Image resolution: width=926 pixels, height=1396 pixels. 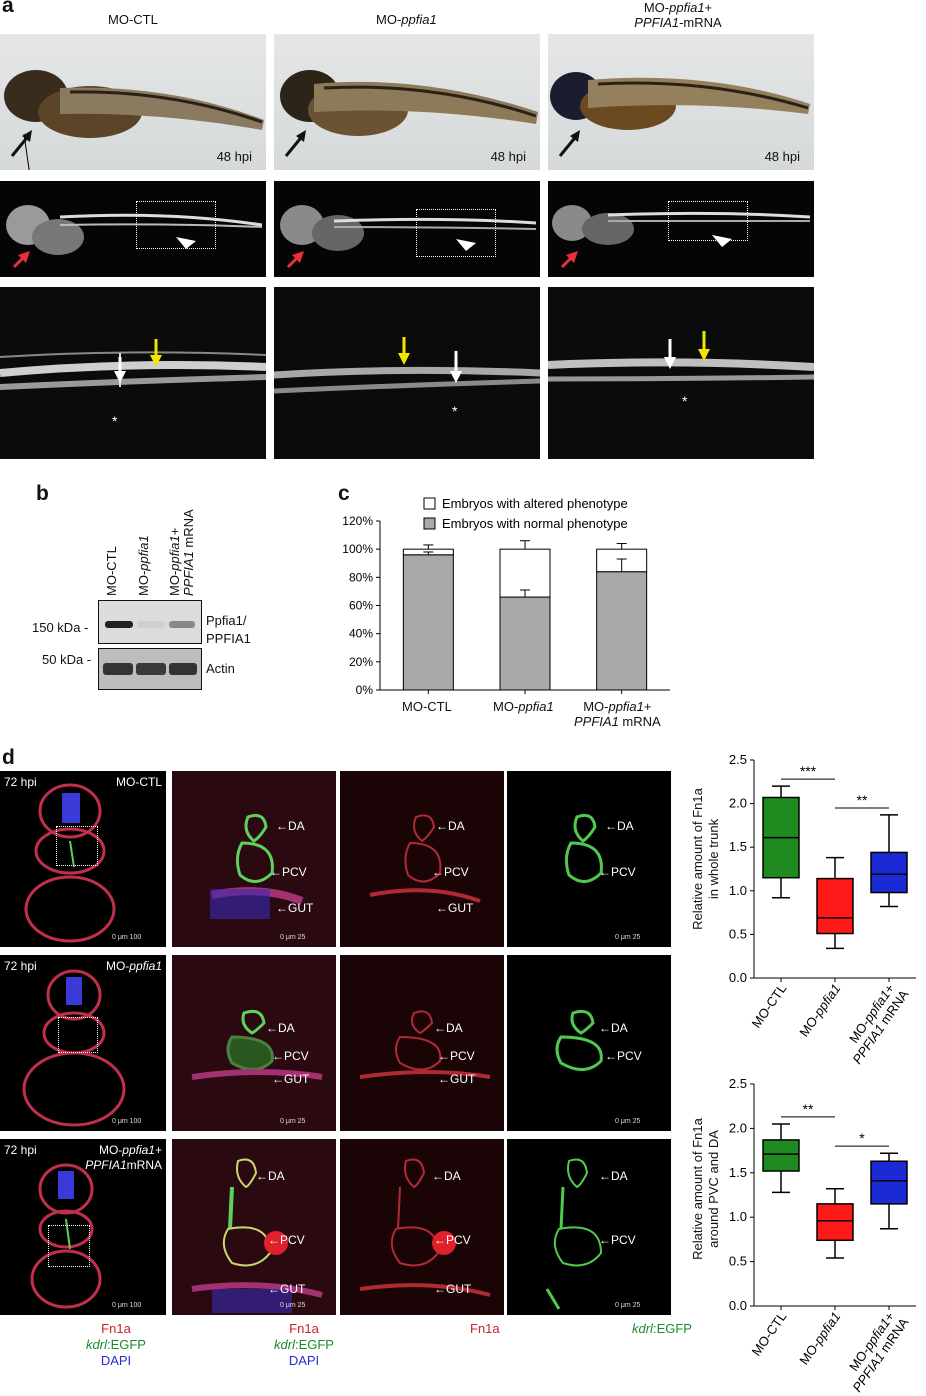 I want to click on band-mo-ctl, so click(x=119, y=624).